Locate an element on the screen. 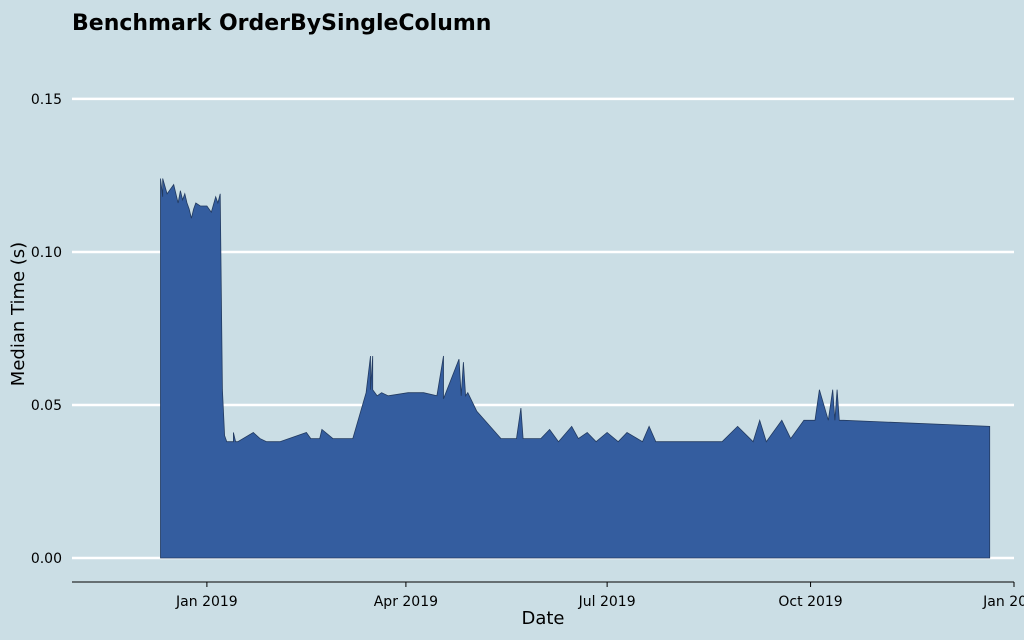  x-tick-label: Oct 2019 is located at coordinates (810, 602).